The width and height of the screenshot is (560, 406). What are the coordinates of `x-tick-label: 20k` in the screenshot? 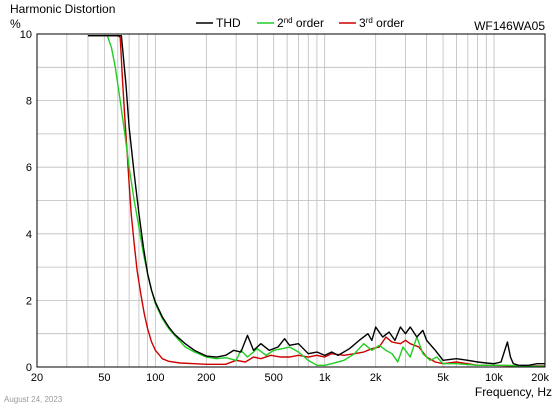 It's located at (540, 378).